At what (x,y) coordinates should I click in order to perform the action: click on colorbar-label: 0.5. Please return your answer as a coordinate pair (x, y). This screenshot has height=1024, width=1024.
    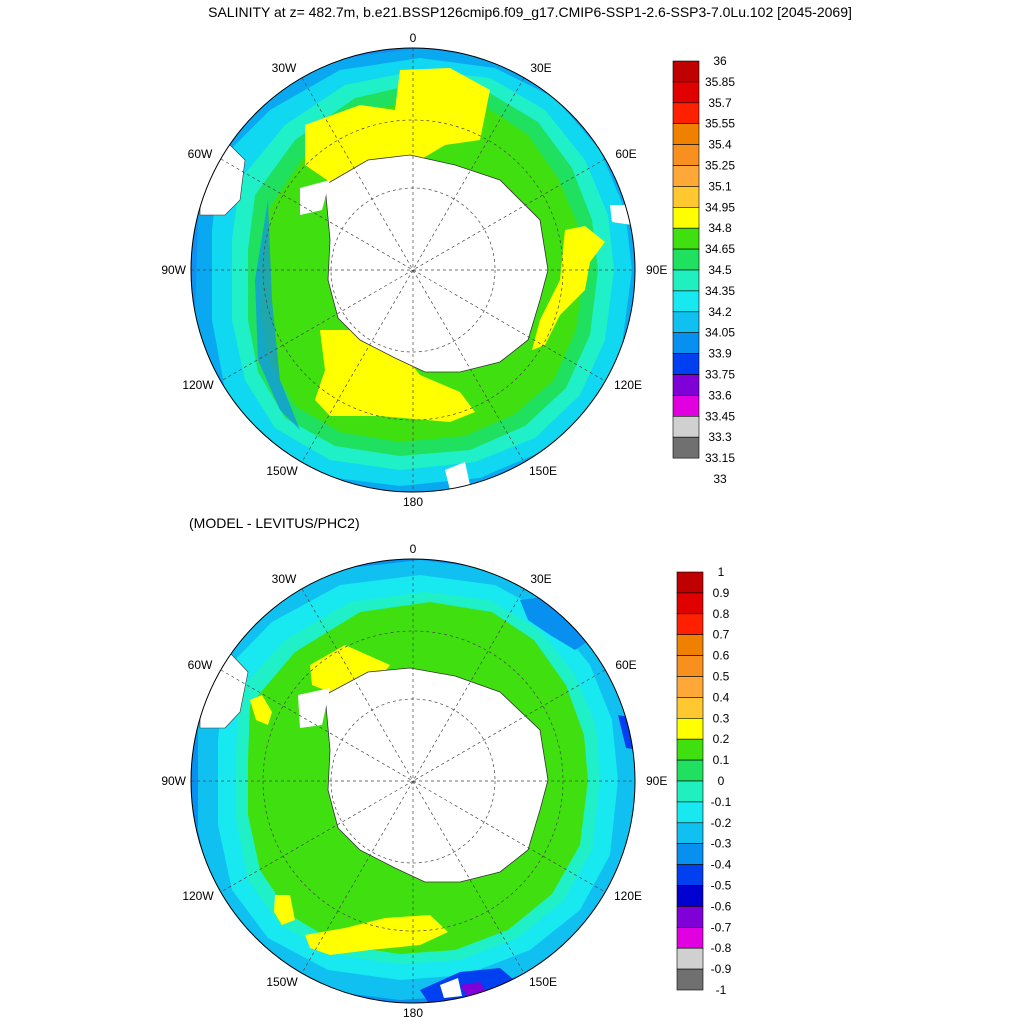
    Looking at the image, I should click on (721, 677).